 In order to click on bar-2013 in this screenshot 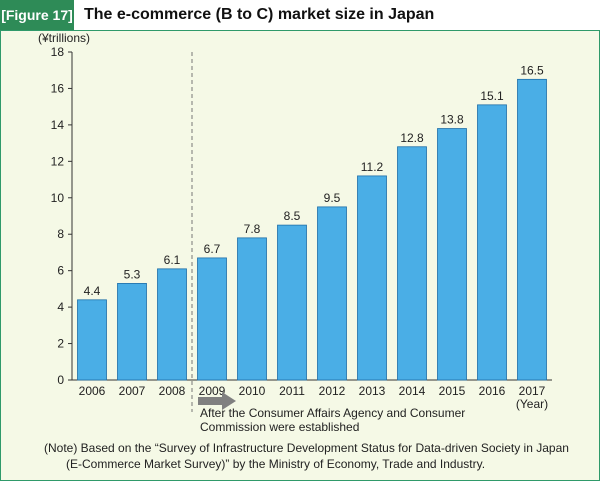, I will do `click(372, 278)`.